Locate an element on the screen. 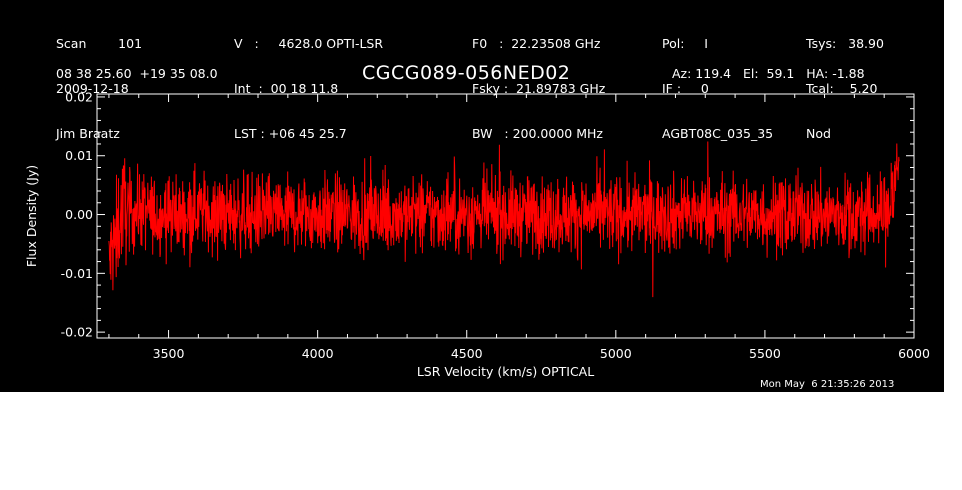 The height and width of the screenshot is (490, 962). lst-info: LST : +06 45 25.7 is located at coordinates (290, 133).